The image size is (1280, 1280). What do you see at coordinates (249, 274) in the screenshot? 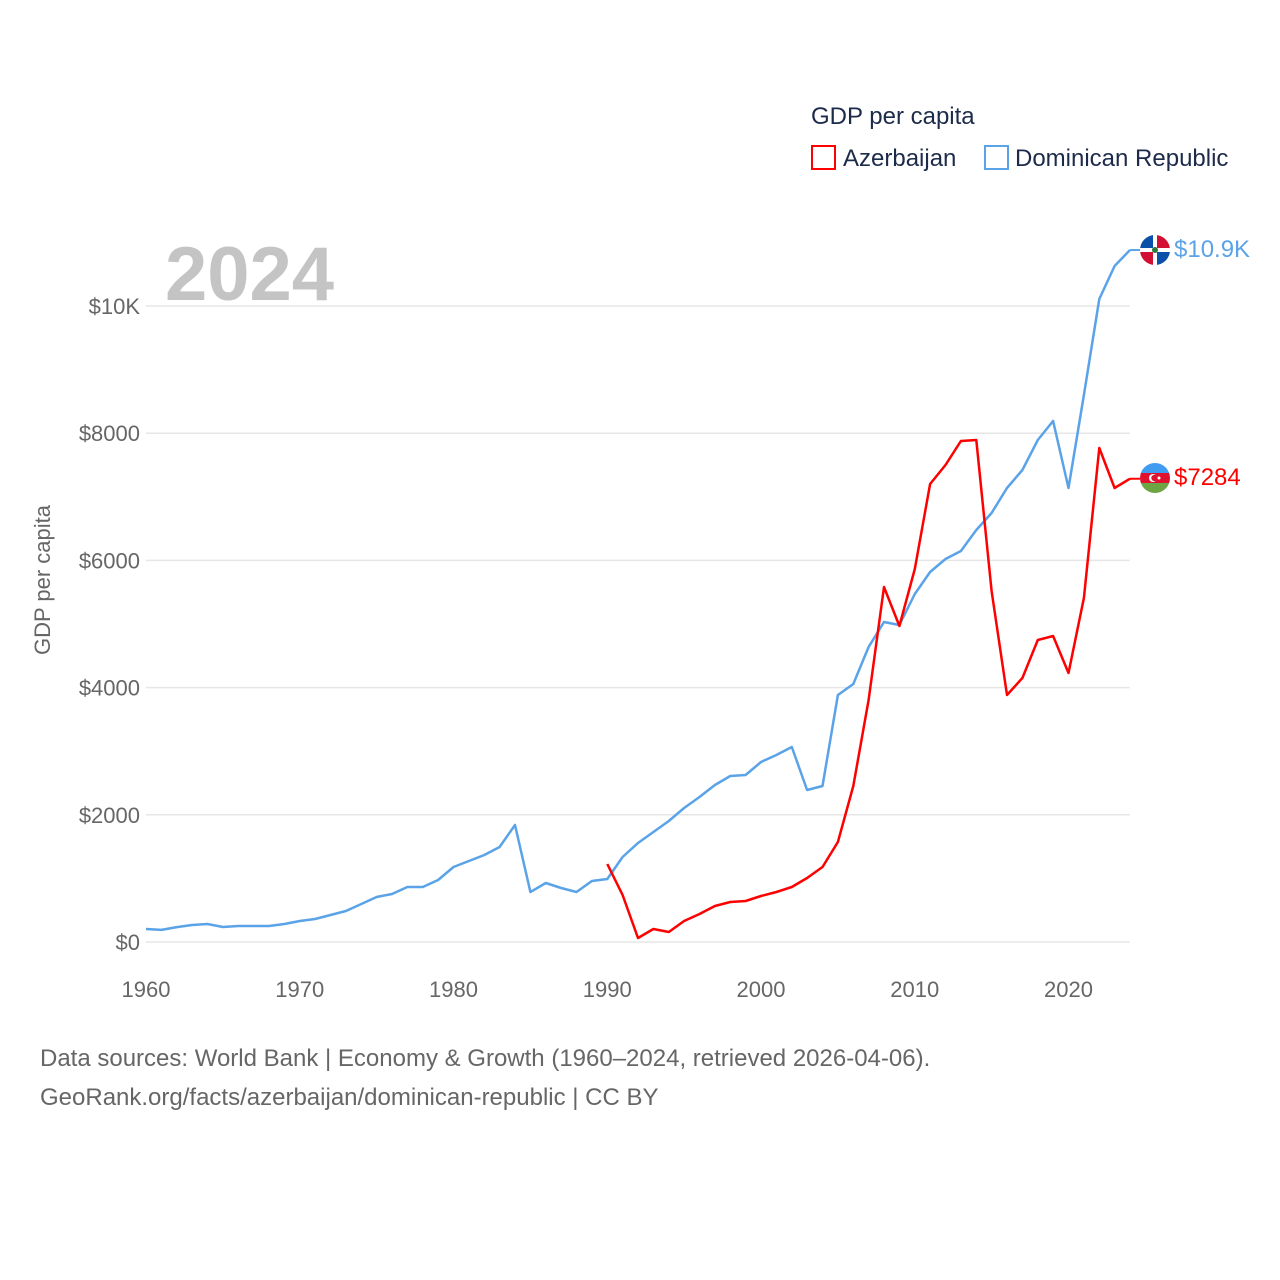
I see `year-label: 2024` at bounding box center [249, 274].